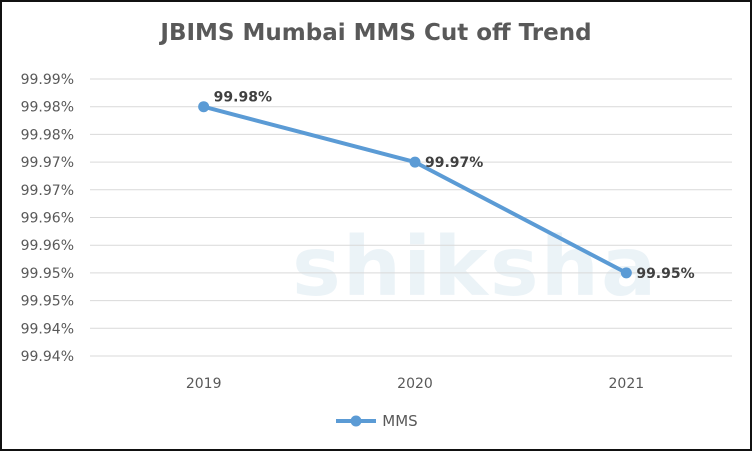 The image size is (752, 451). What do you see at coordinates (356, 421) in the screenshot?
I see `legend-marker` at bounding box center [356, 421].